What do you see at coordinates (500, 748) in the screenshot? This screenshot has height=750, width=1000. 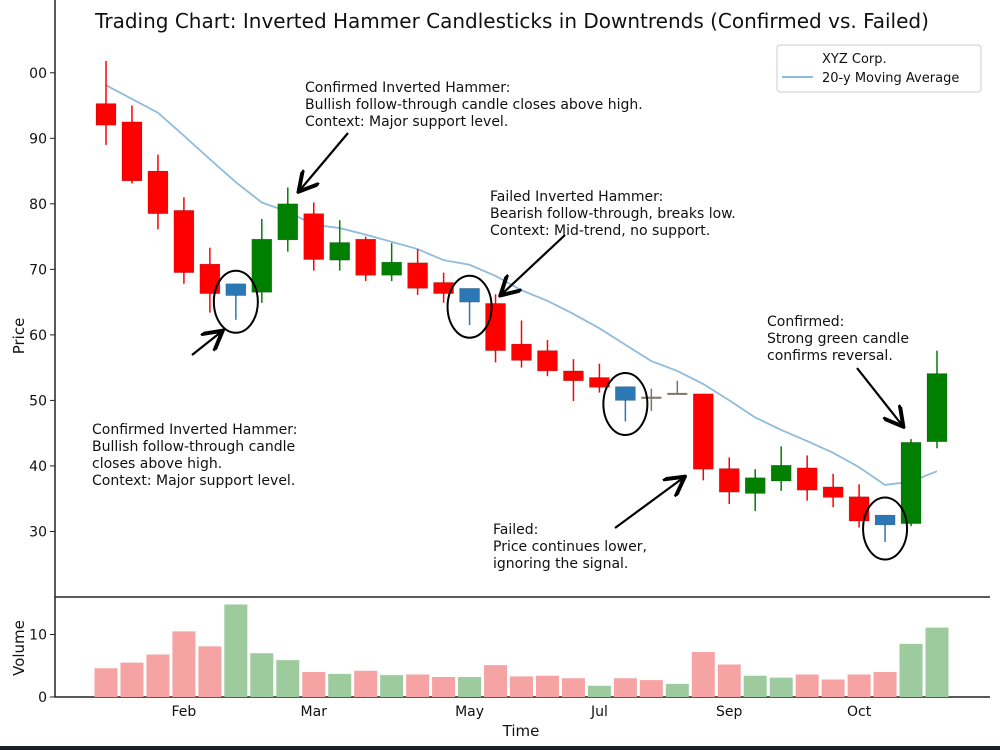 I see `bottom-band` at bounding box center [500, 748].